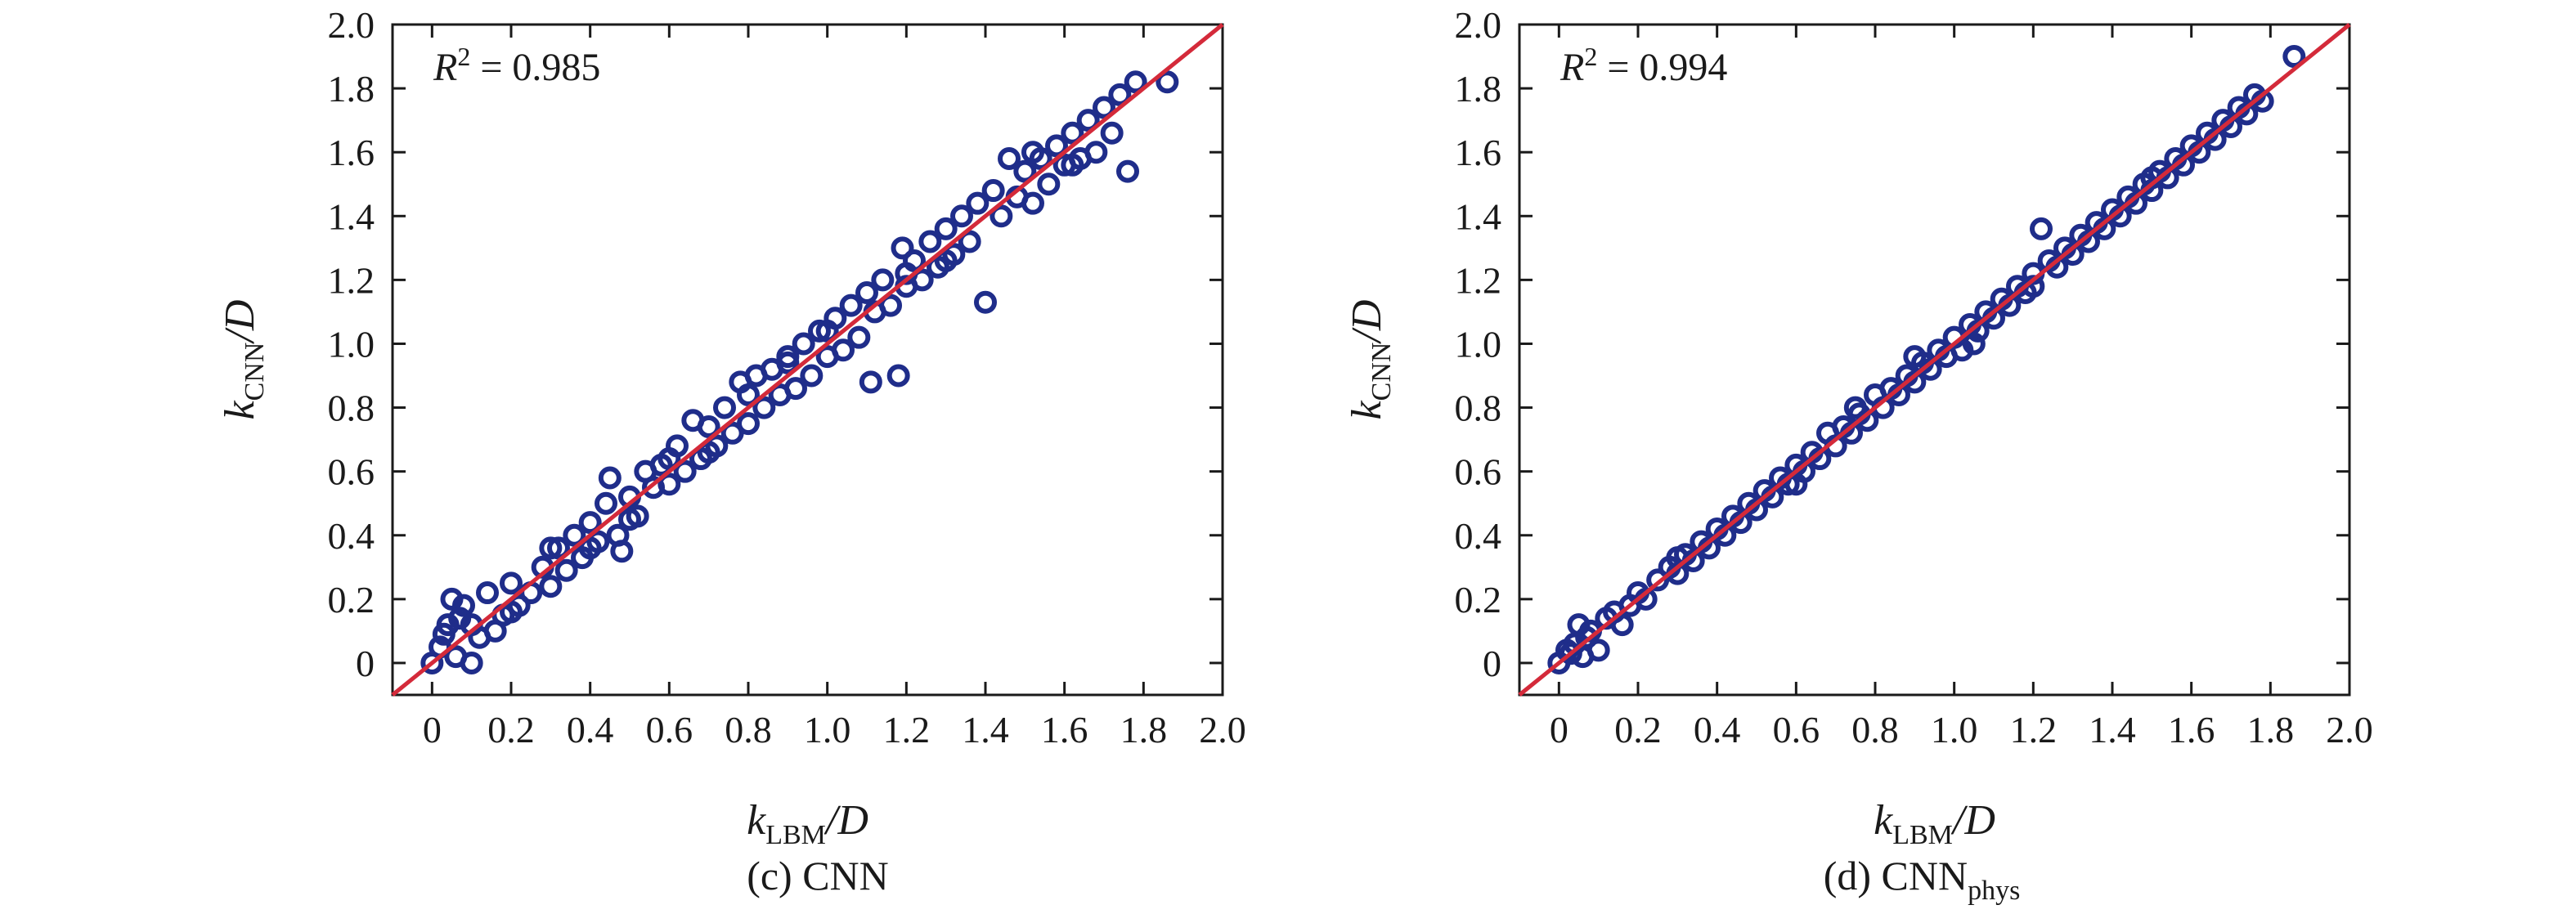 Image resolution: width=2576 pixels, height=914 pixels. What do you see at coordinates (1896, 875) in the screenshot?
I see `caption-text: (d) CNN` at bounding box center [1896, 875].